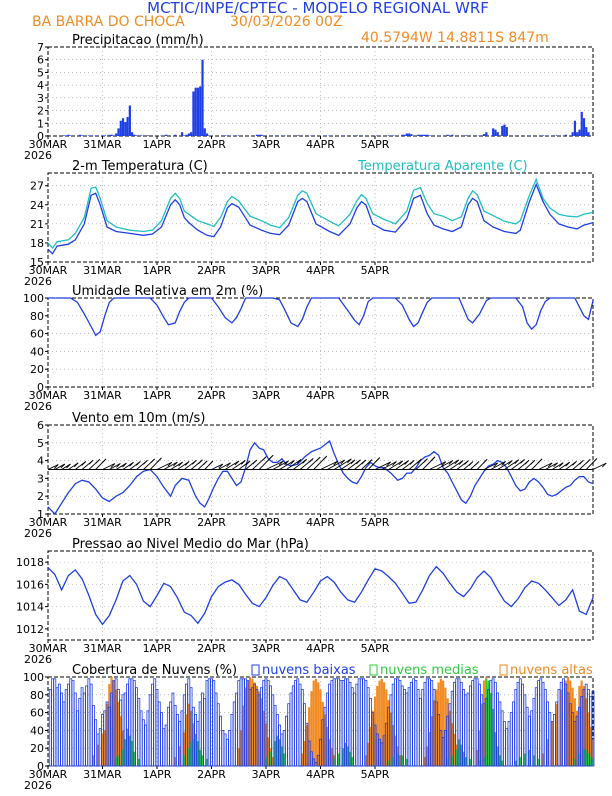 The height and width of the screenshot is (796, 612). I want to click on panel-title: Precipitacao (mm/h), so click(138, 40).